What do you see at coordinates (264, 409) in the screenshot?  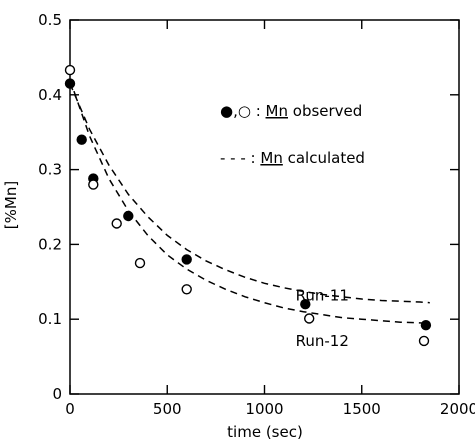 I see `x-tick-label: 1000` at bounding box center [264, 409].